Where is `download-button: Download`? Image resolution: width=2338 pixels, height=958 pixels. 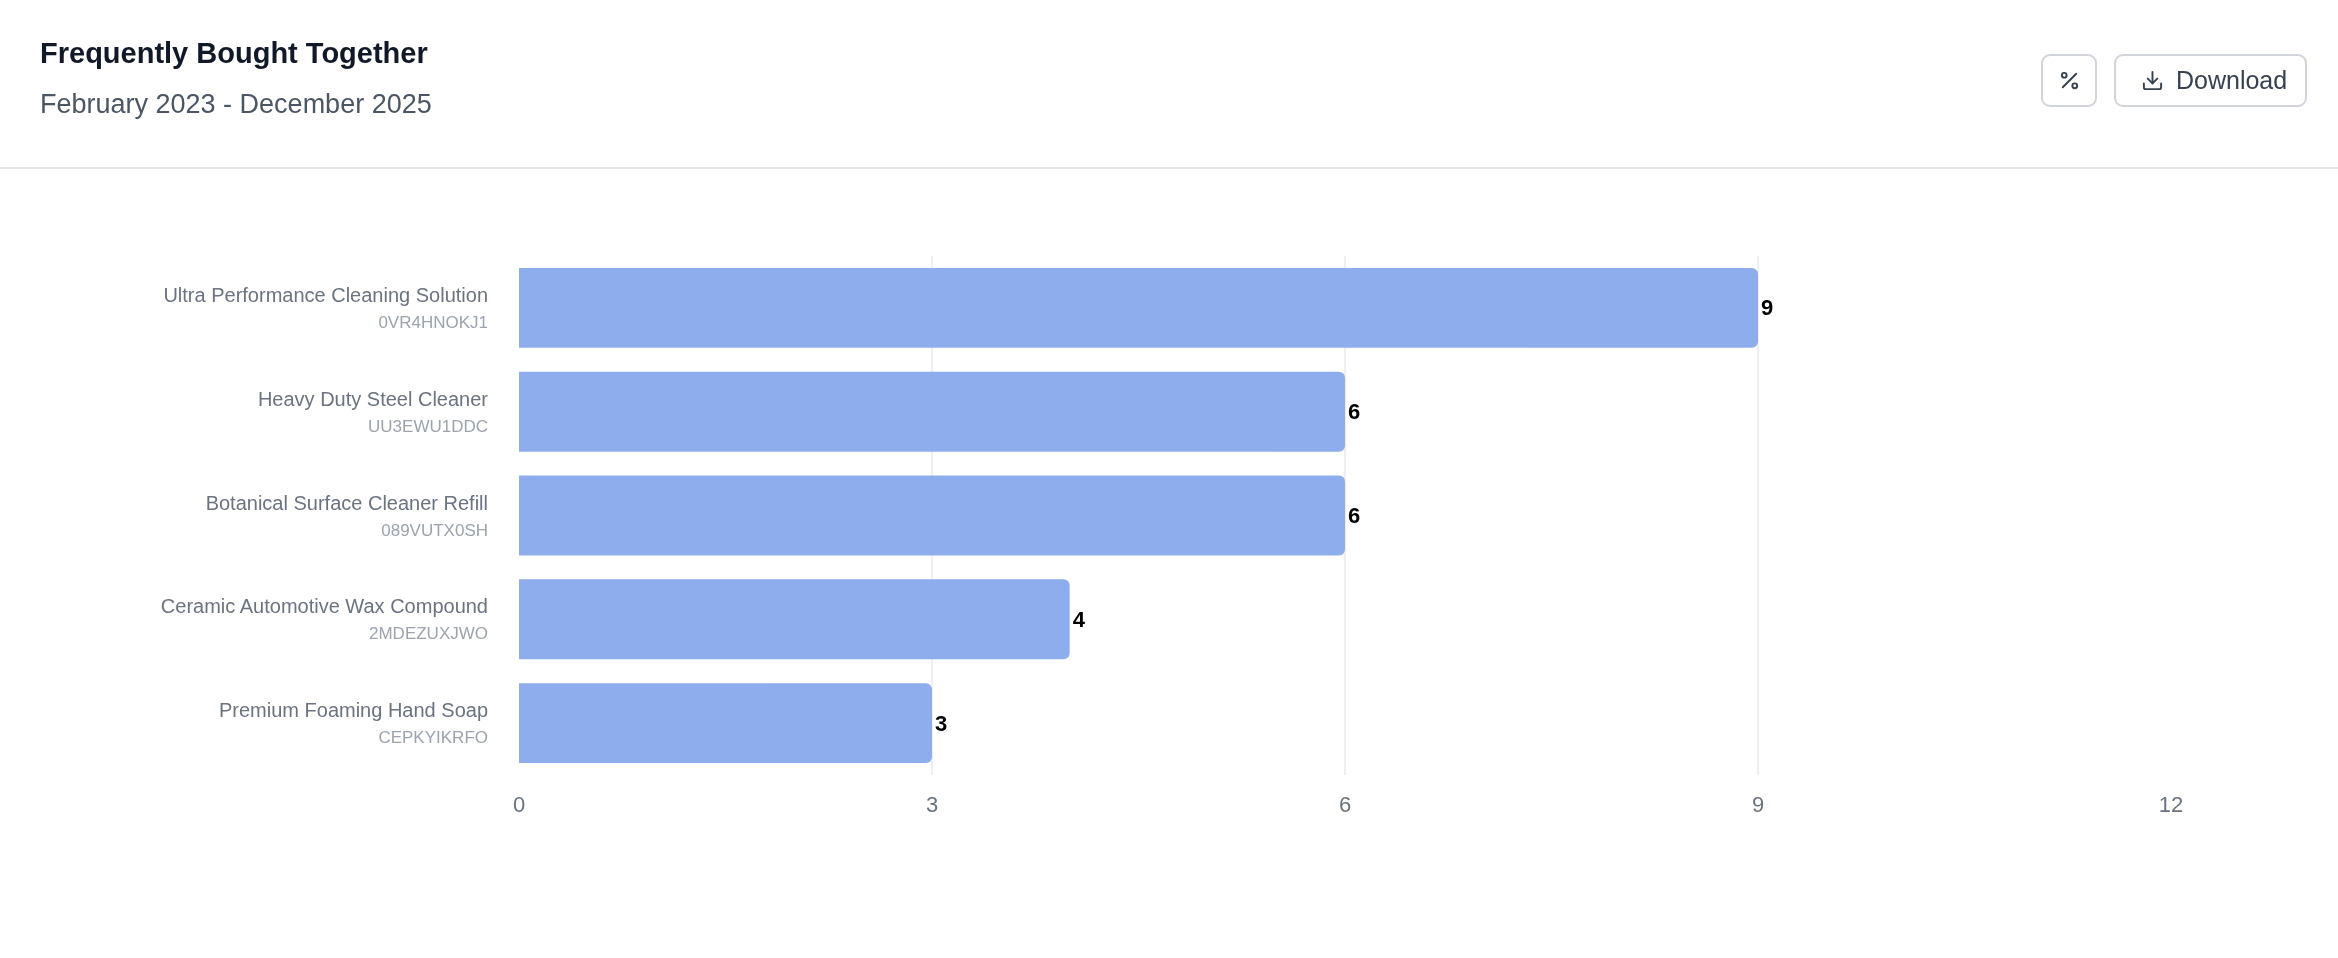
download-button: Download is located at coordinates (2210, 80).